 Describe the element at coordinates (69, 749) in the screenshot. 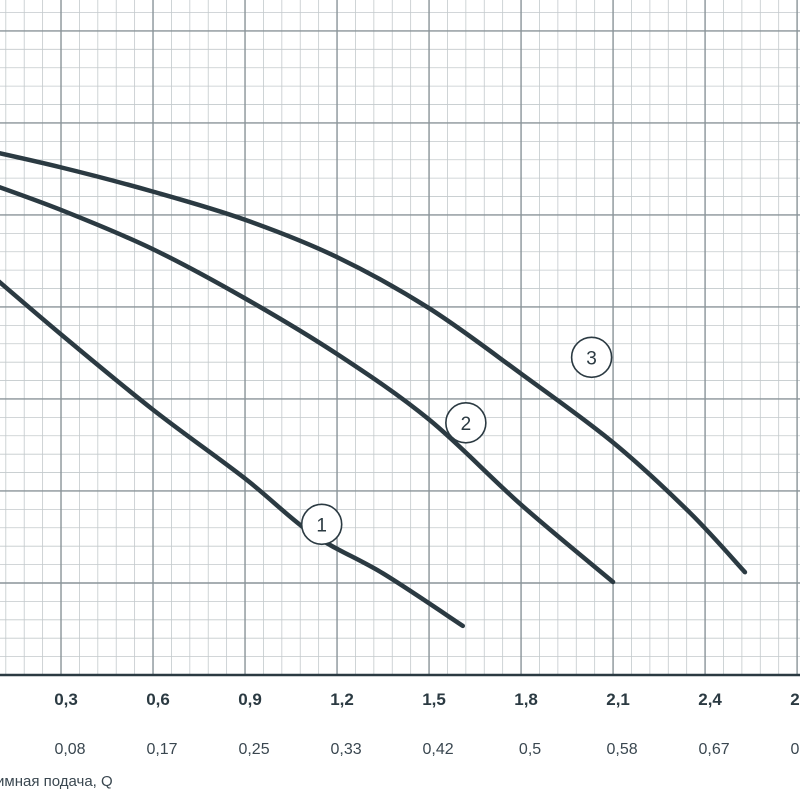

I see `x-tick-label-secondary: 0,08` at that location.